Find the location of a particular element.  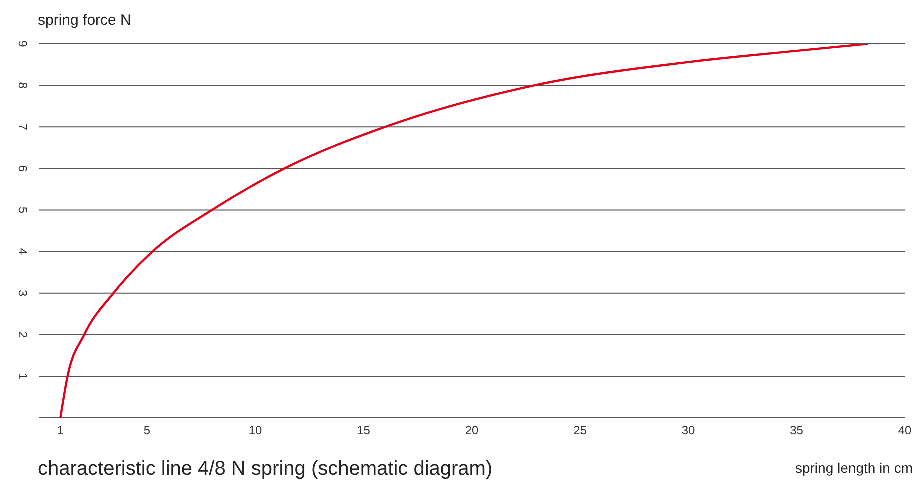

text: characteristic line 4/8 N spring (schematic diagram) is located at coordinates (265, 469).